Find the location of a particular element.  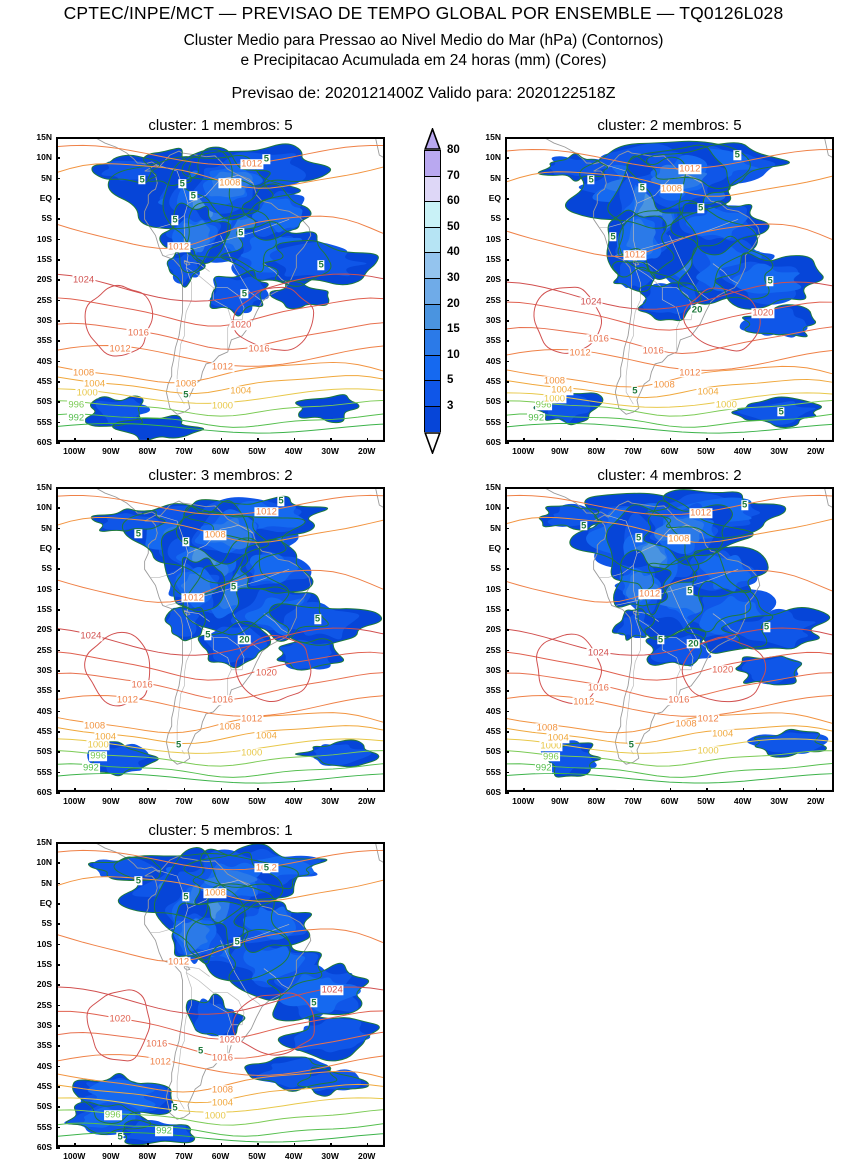

panel-title-cluster-1: cluster: 1 membros: 5 is located at coordinates (220, 125).